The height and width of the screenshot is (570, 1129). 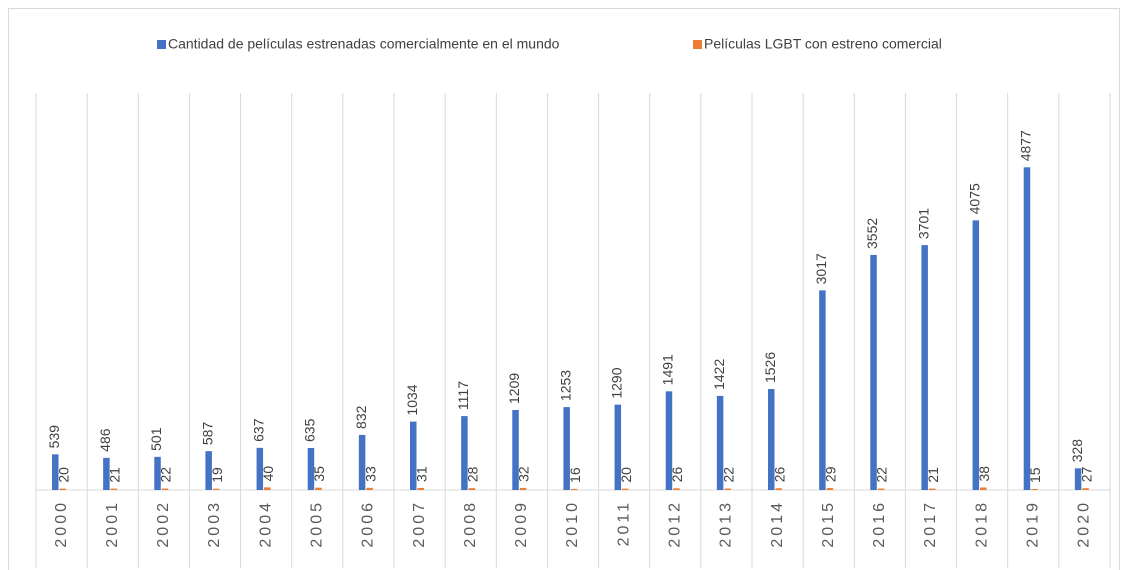 I want to click on data-label: 16, so click(x=575, y=475).